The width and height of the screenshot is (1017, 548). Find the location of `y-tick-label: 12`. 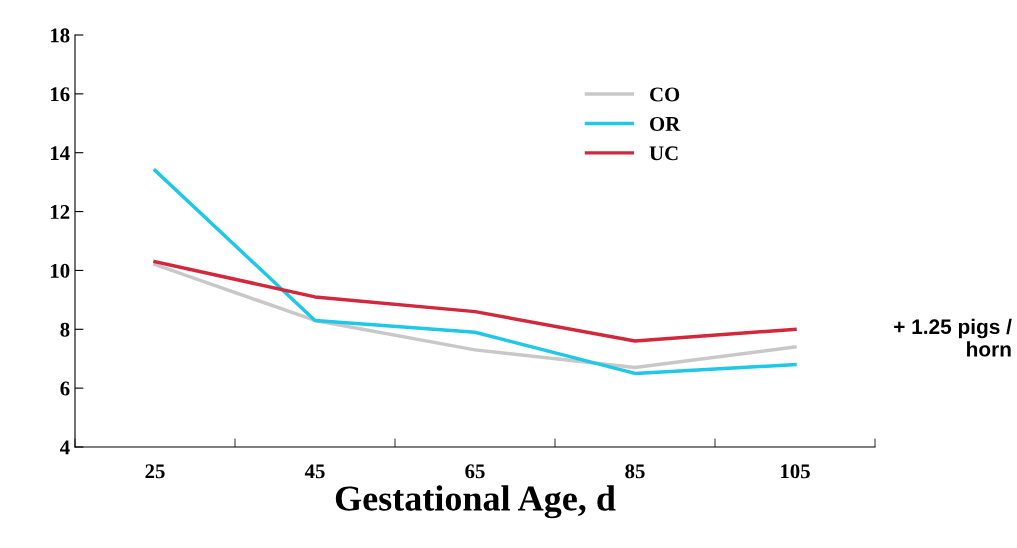

y-tick-label: 12 is located at coordinates (60, 212).